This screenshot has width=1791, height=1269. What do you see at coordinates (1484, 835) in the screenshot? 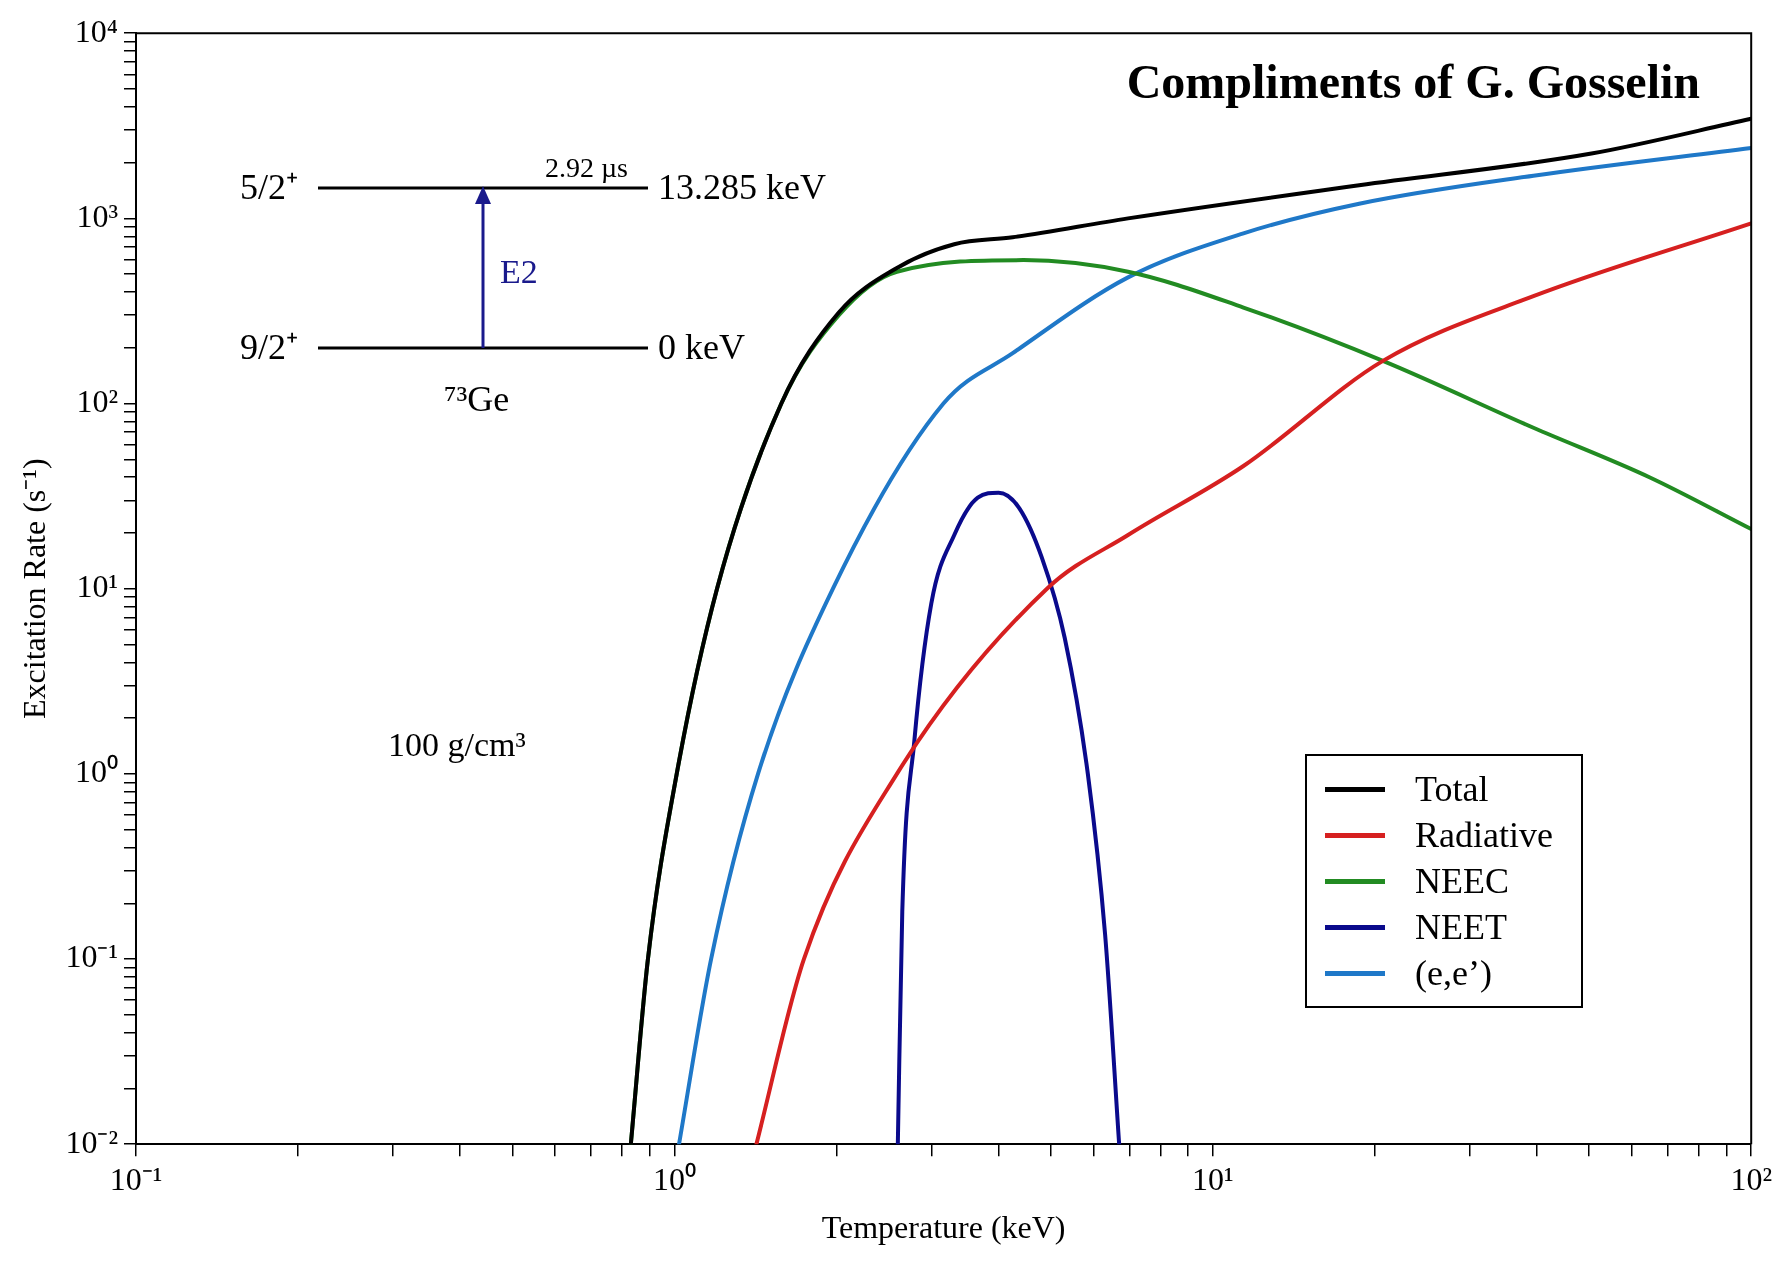
I see `legend-label: Radiative` at bounding box center [1484, 835].